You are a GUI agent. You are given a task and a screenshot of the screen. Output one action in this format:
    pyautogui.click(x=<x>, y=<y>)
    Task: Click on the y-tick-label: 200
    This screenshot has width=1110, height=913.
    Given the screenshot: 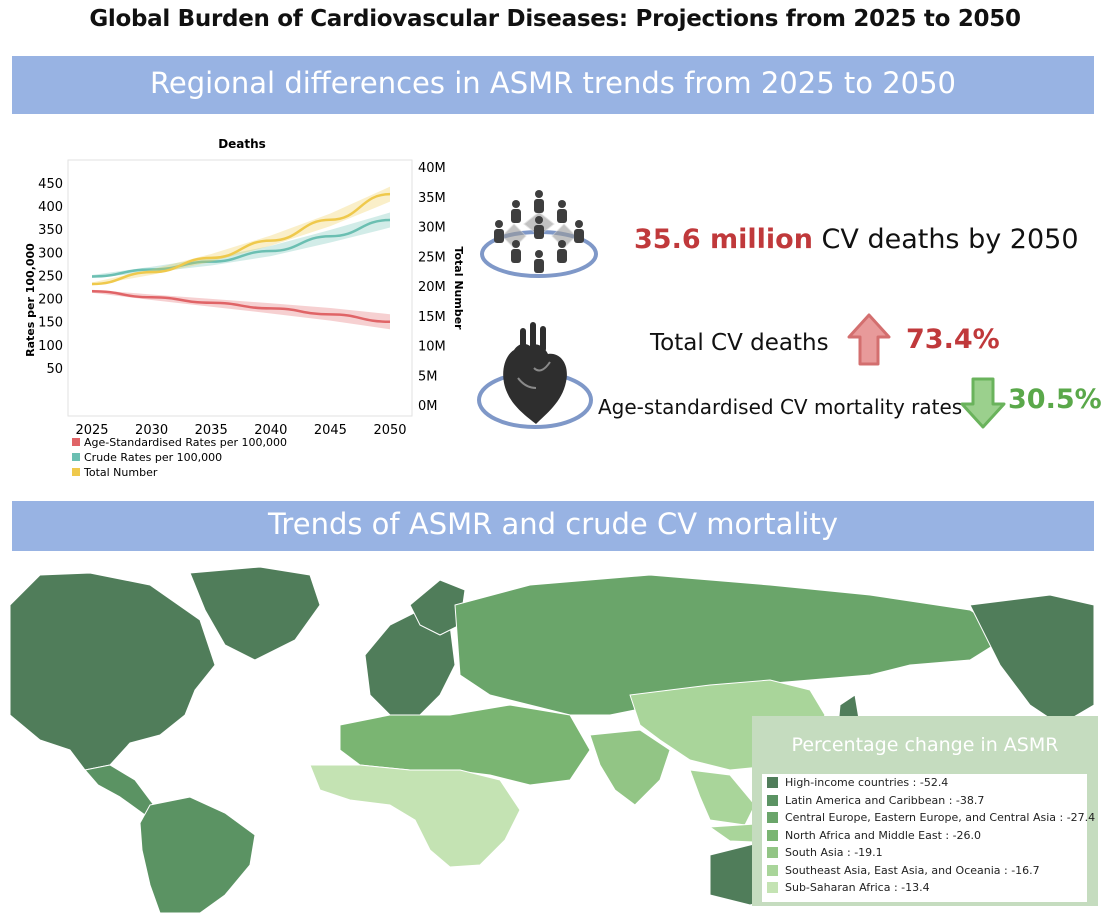 What is the action you would take?
    pyautogui.click(x=50, y=300)
    